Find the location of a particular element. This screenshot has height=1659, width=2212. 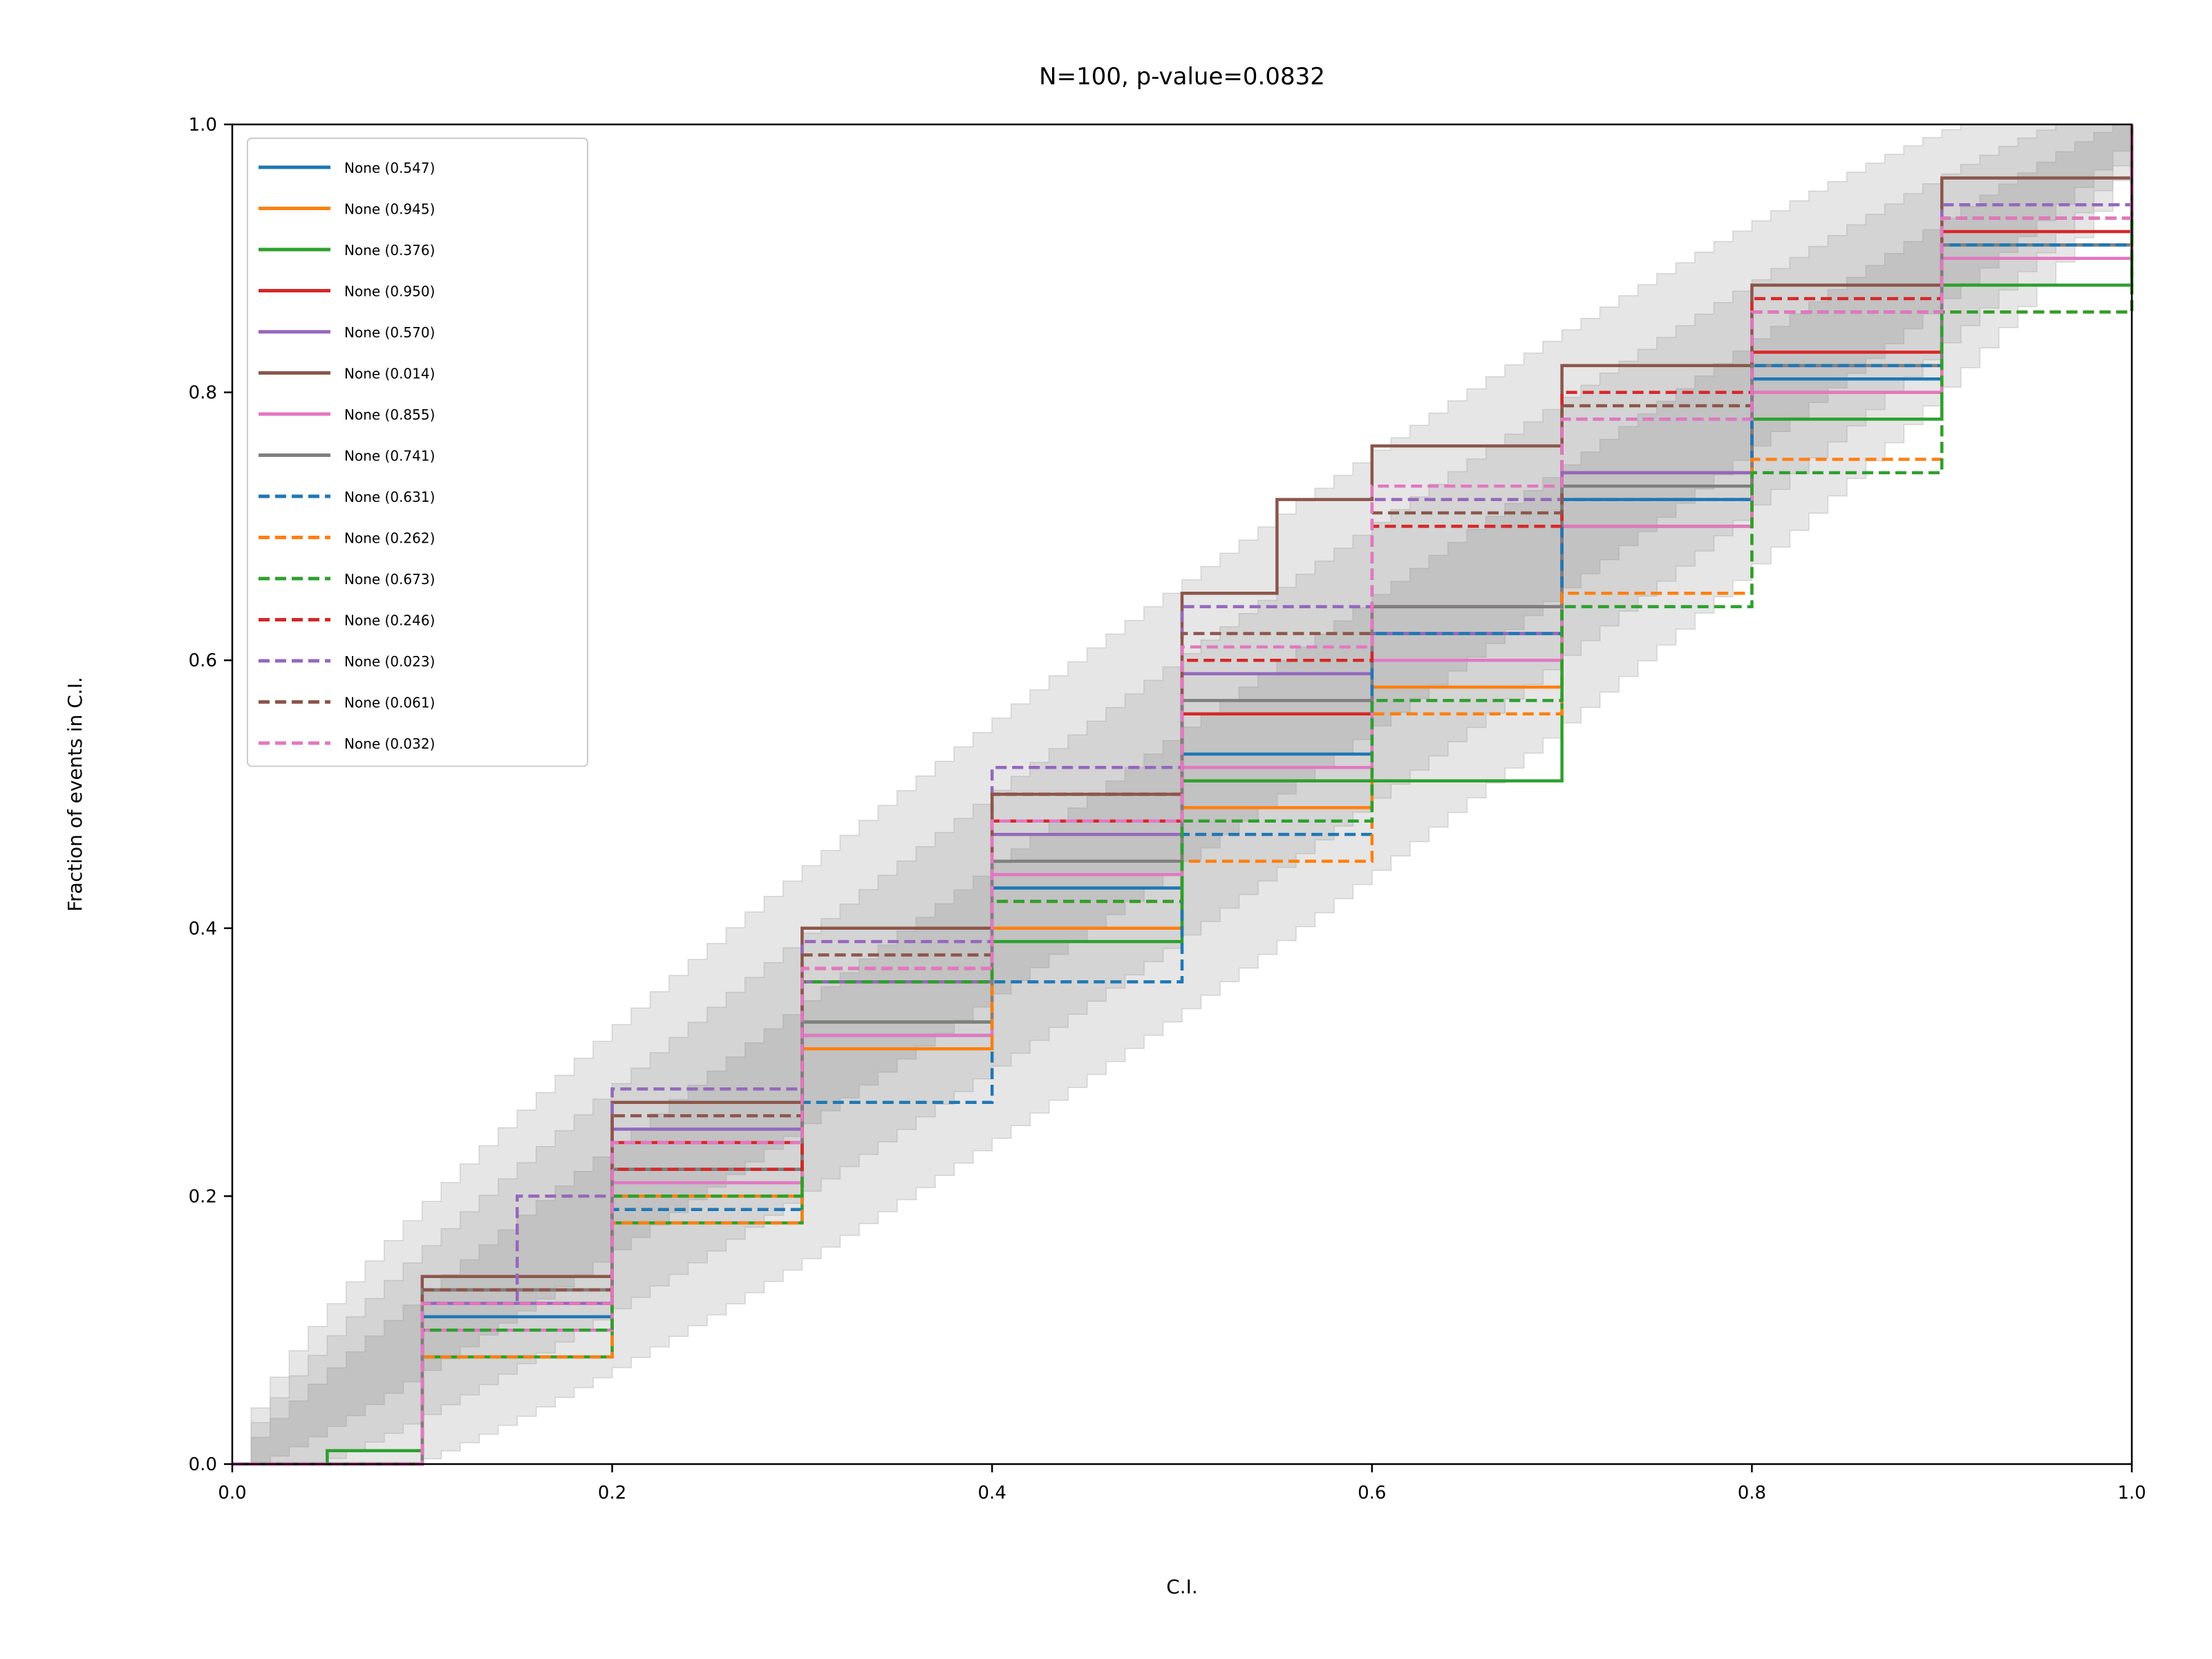

legend-label: None (0.945) is located at coordinates (390, 209).